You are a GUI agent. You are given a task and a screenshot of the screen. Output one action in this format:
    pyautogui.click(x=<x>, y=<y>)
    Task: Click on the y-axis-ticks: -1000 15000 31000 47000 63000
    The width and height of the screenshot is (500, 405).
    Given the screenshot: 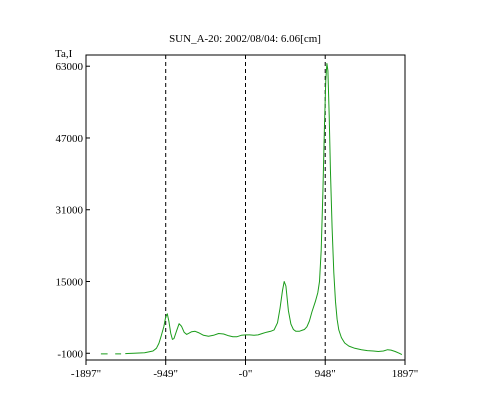 What is the action you would take?
    pyautogui.click(x=73, y=210)
    